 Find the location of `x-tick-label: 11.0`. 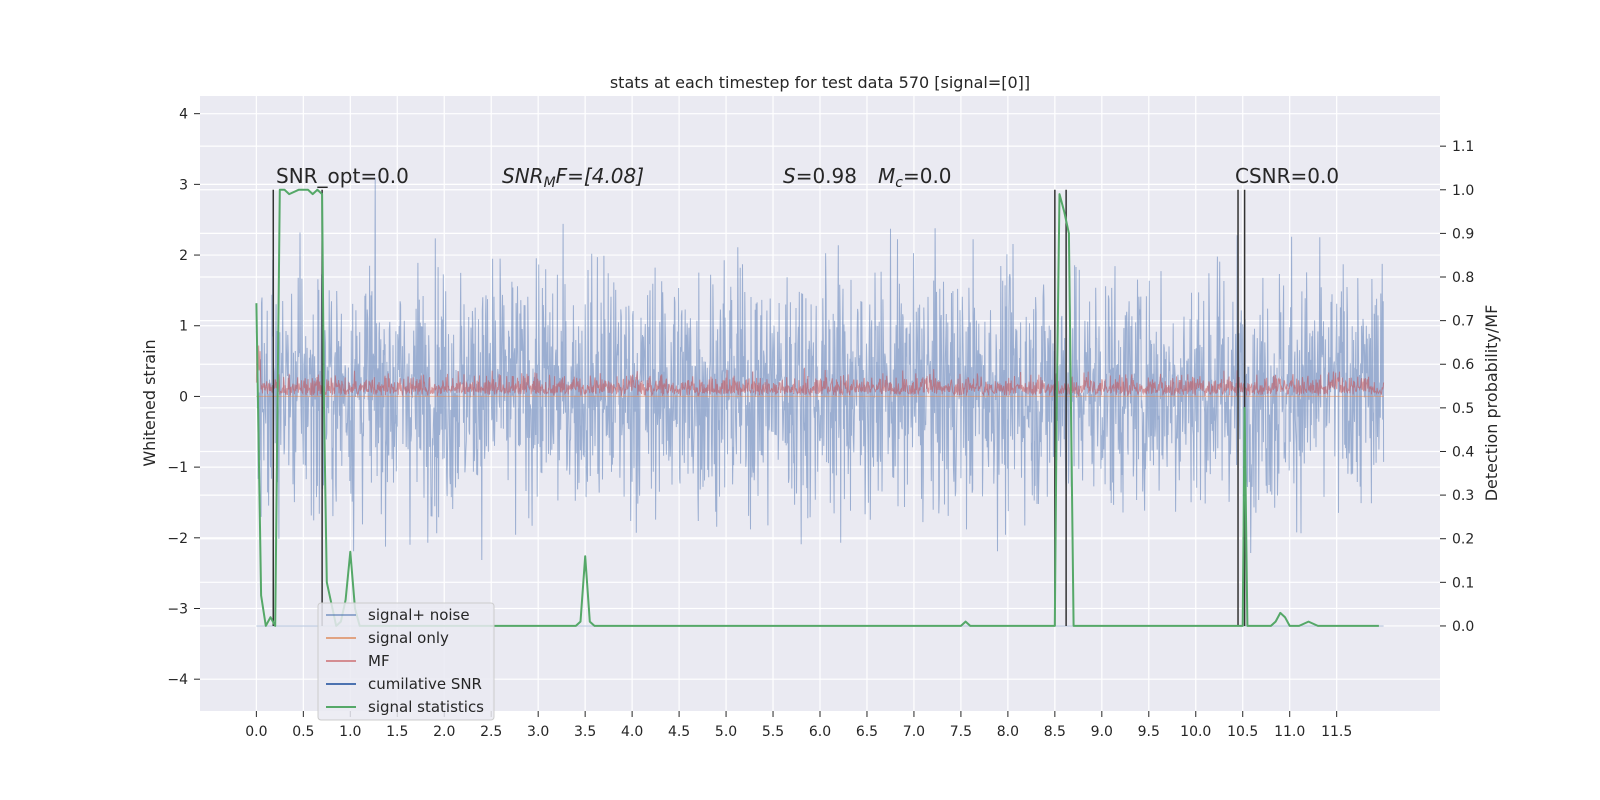

x-tick-label: 11.0 is located at coordinates (1289, 732).